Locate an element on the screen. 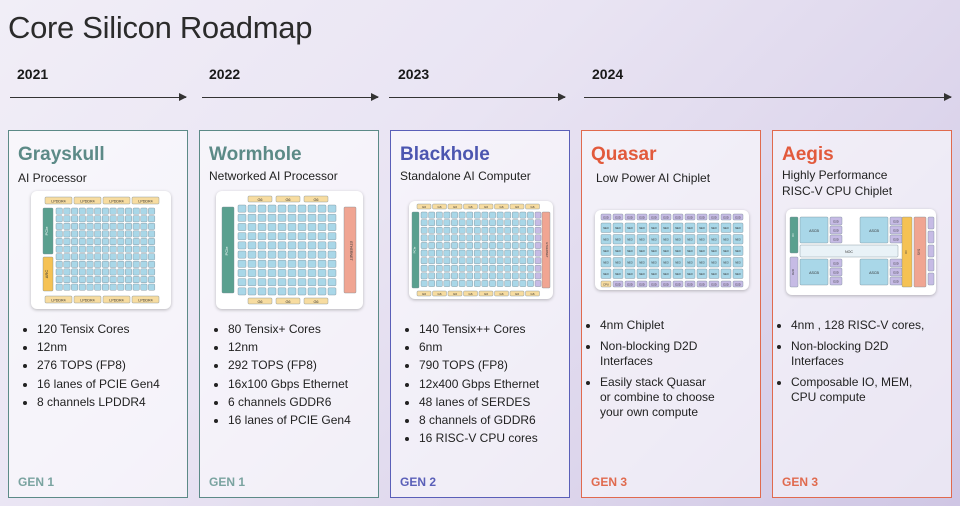 The image size is (960, 506). timeline-arrow-2021 is located at coordinates (98, 97).